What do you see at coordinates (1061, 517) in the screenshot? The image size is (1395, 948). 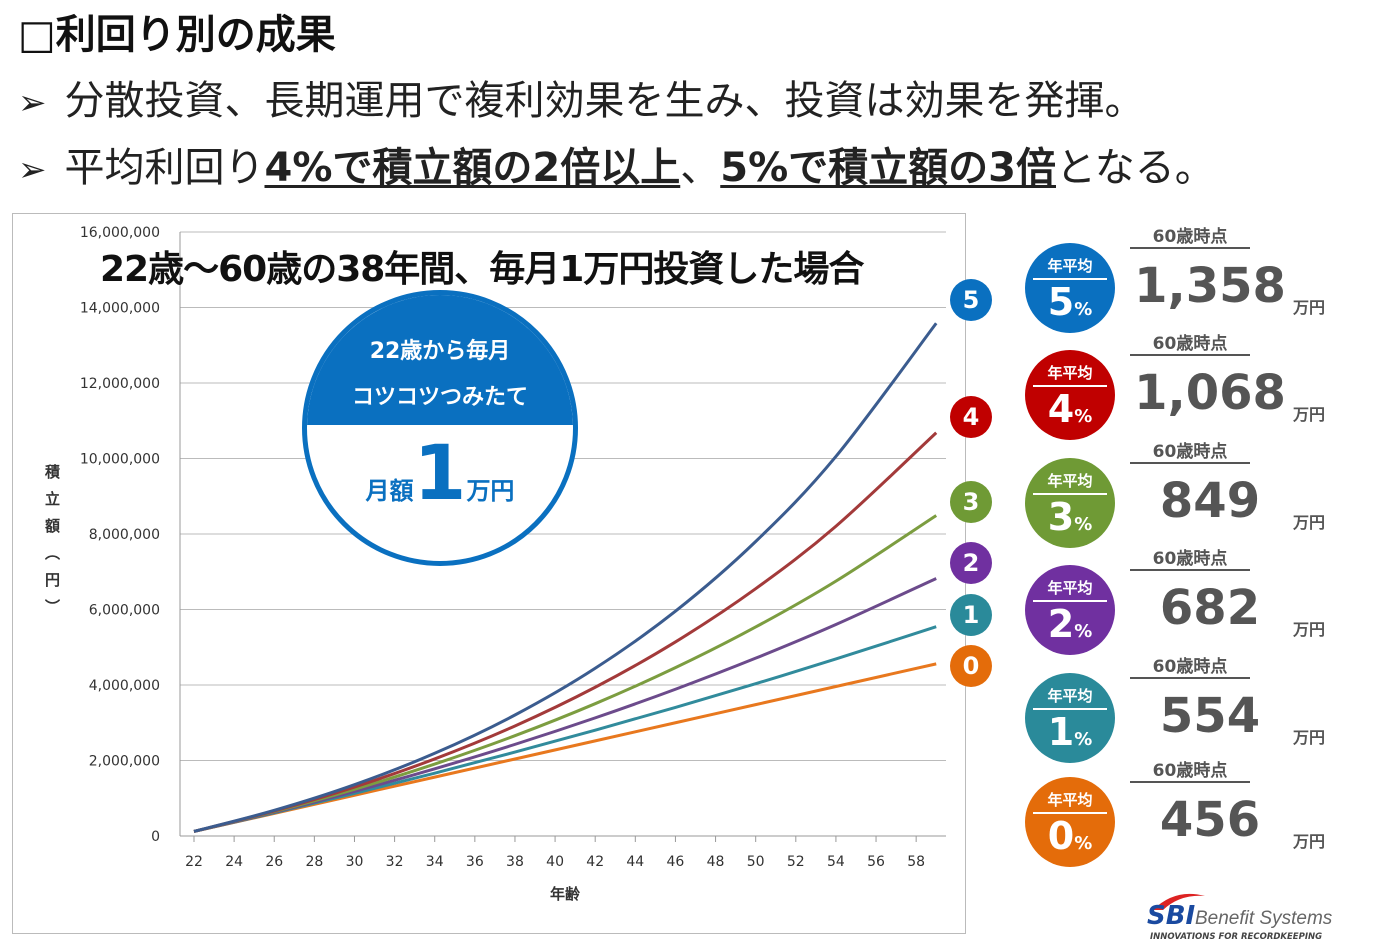 I see `badge-rate: 3` at bounding box center [1061, 517].